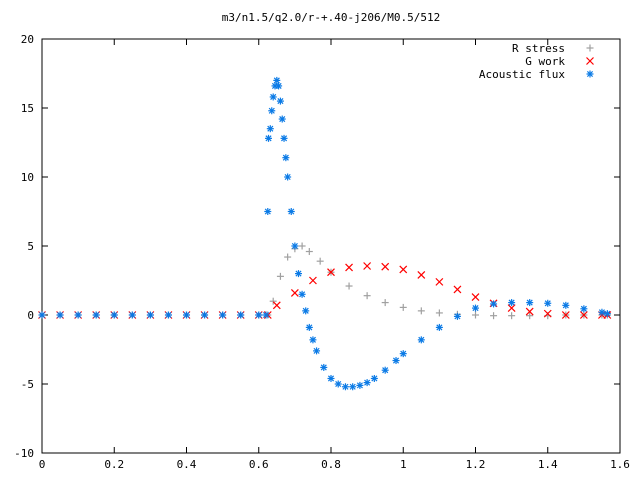 The height and width of the screenshot is (480, 640). What do you see at coordinates (30, 315) in the screenshot?
I see `y-tick-label: 0` at bounding box center [30, 315].